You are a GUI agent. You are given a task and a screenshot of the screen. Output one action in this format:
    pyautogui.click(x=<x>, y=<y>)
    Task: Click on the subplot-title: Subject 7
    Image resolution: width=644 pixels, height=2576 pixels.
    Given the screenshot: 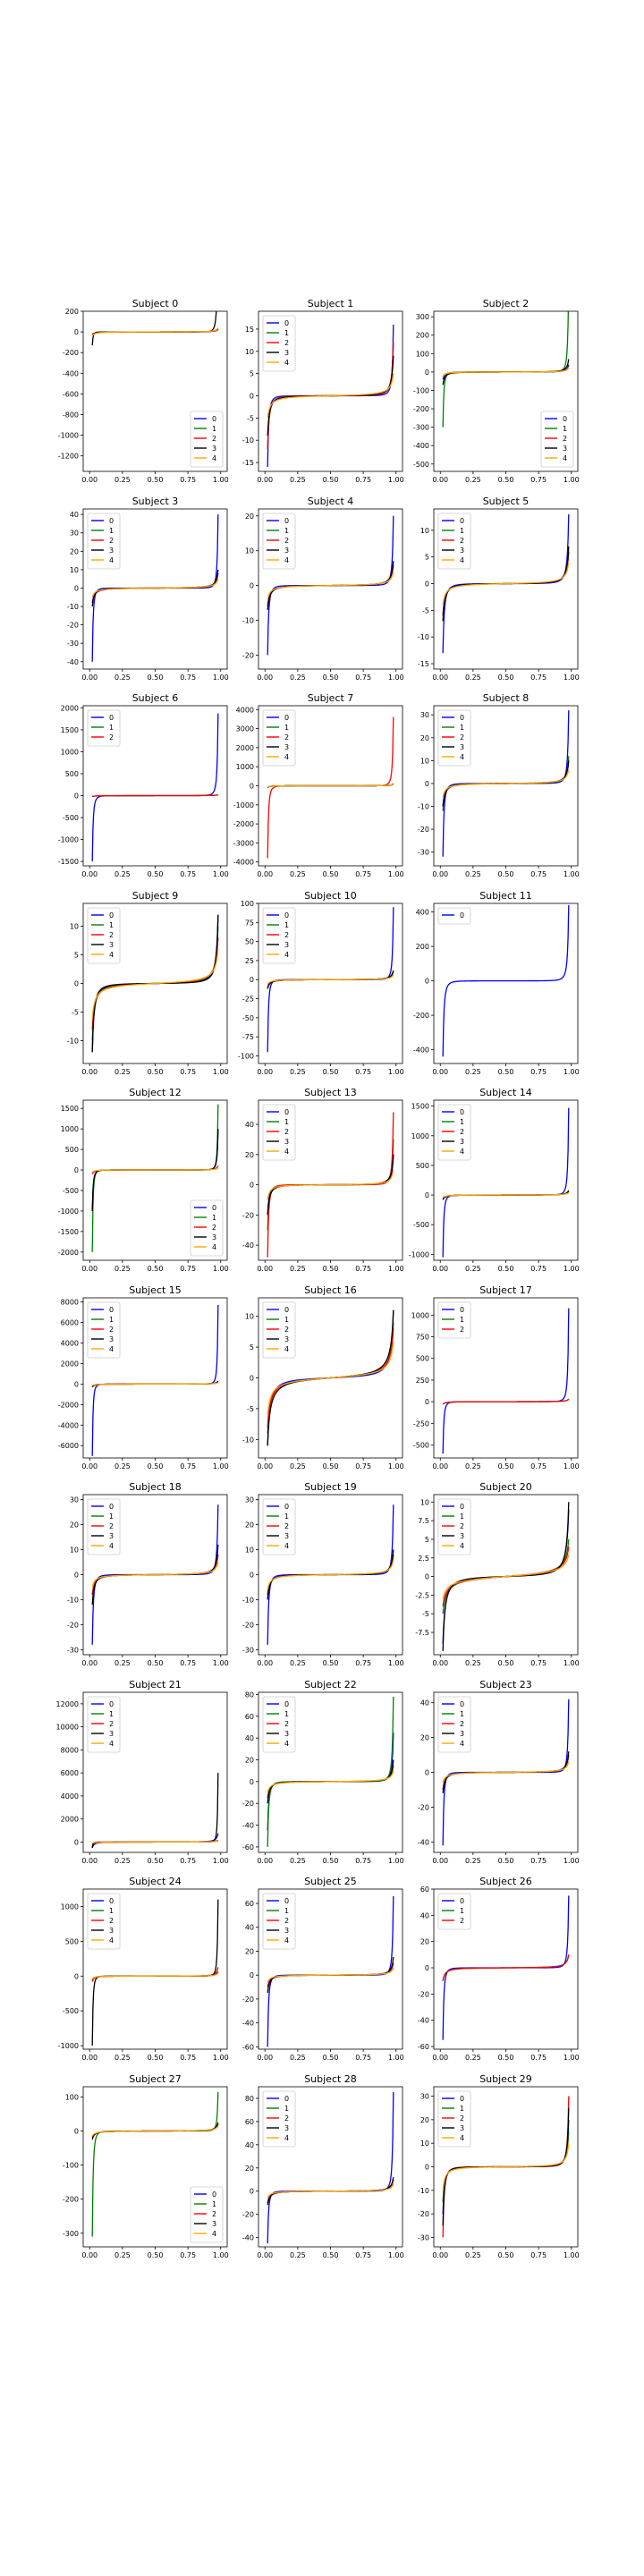 What is the action you would take?
    pyautogui.click(x=331, y=698)
    